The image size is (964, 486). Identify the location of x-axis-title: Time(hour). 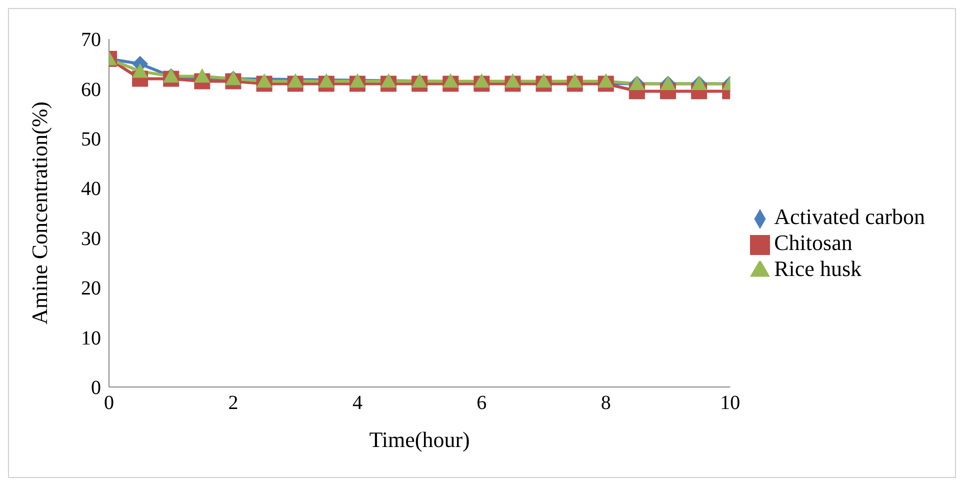
(419, 439).